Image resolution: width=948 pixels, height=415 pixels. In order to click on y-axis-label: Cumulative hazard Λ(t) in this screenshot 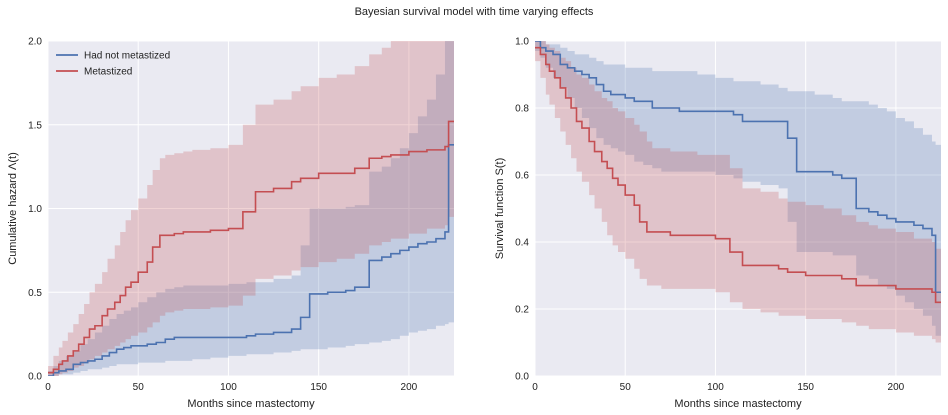, I will do `click(13, 208)`.